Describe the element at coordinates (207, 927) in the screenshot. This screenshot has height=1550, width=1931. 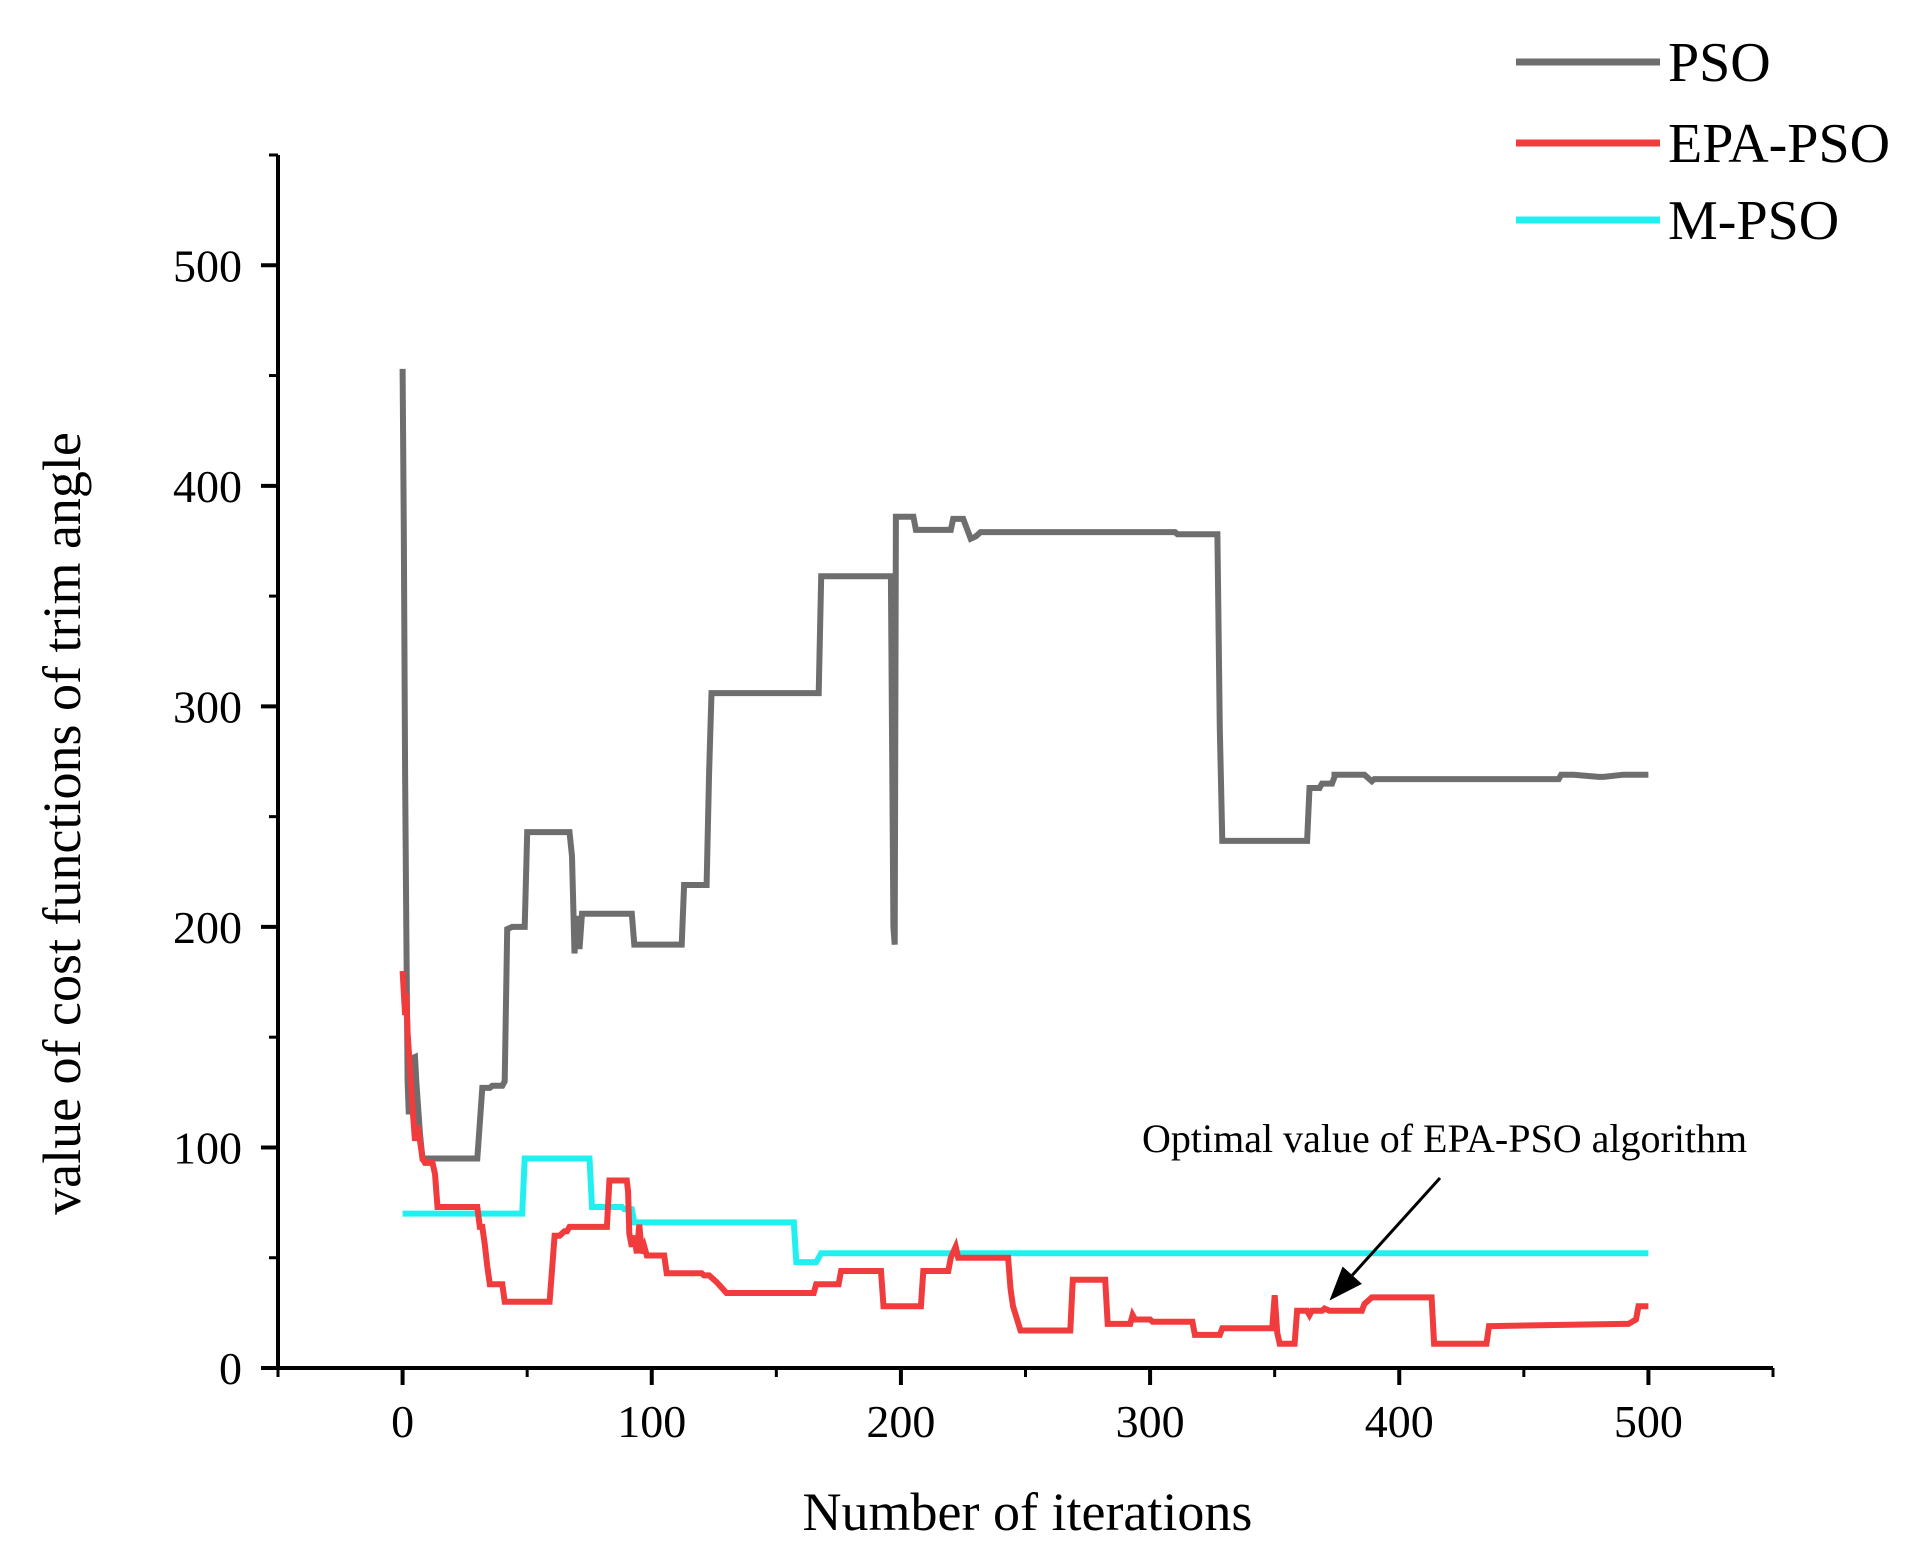
I see `y-tick-label: 200` at that location.